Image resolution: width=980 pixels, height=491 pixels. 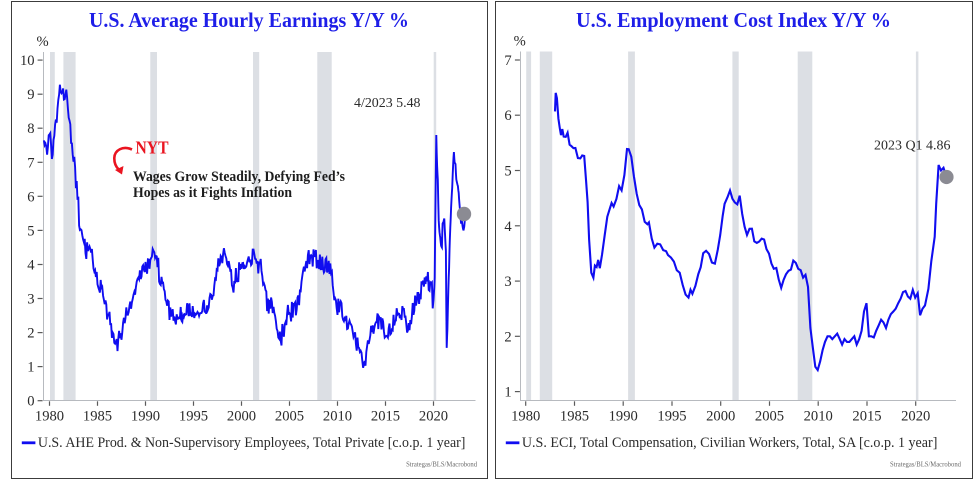 What do you see at coordinates (912, 146) in the screenshot?
I see `svg-text: 2023 Q1 4.86` at bounding box center [912, 146].